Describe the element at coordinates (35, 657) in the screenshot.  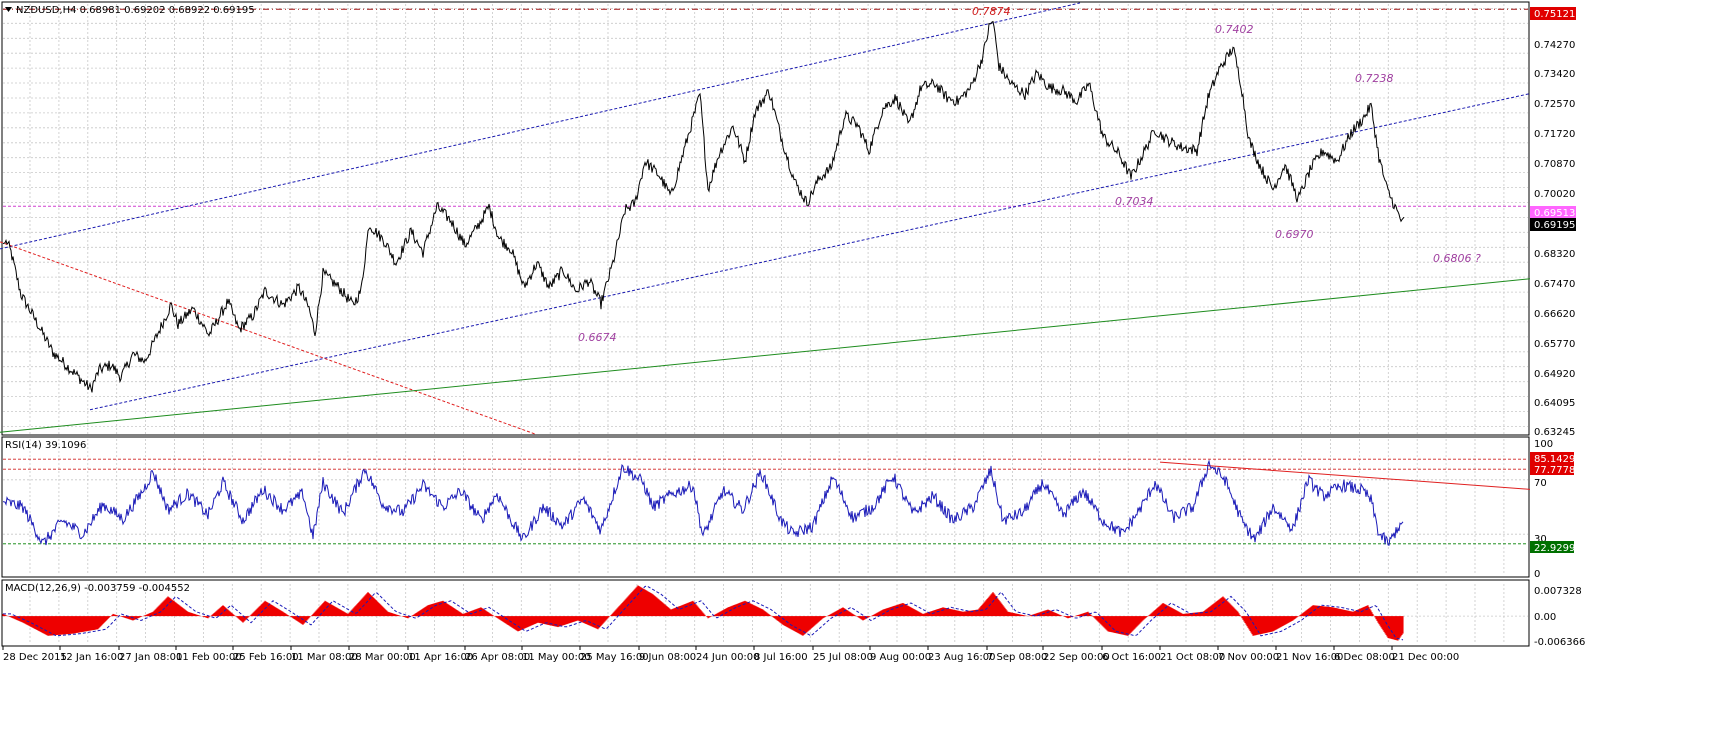
I see `time-label: 28 Dec 2015` at that location.